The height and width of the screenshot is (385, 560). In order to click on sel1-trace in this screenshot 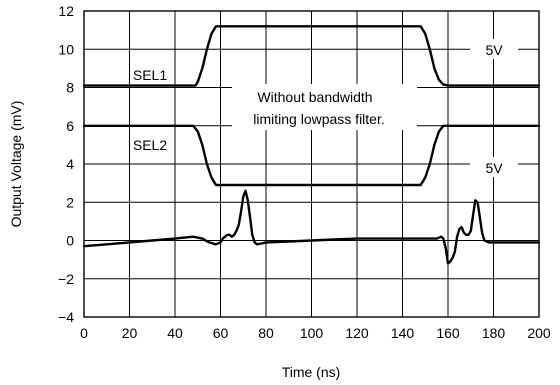, I will do `click(311, 56)`.